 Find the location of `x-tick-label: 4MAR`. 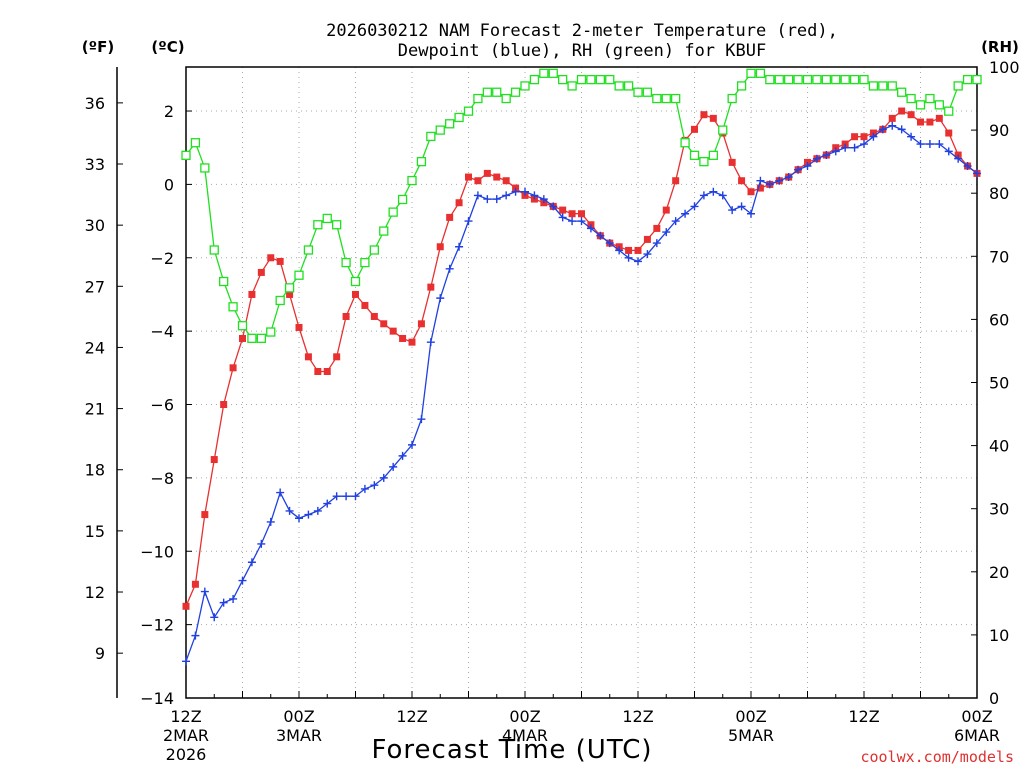

x-tick-label: 4MAR is located at coordinates (525, 735).